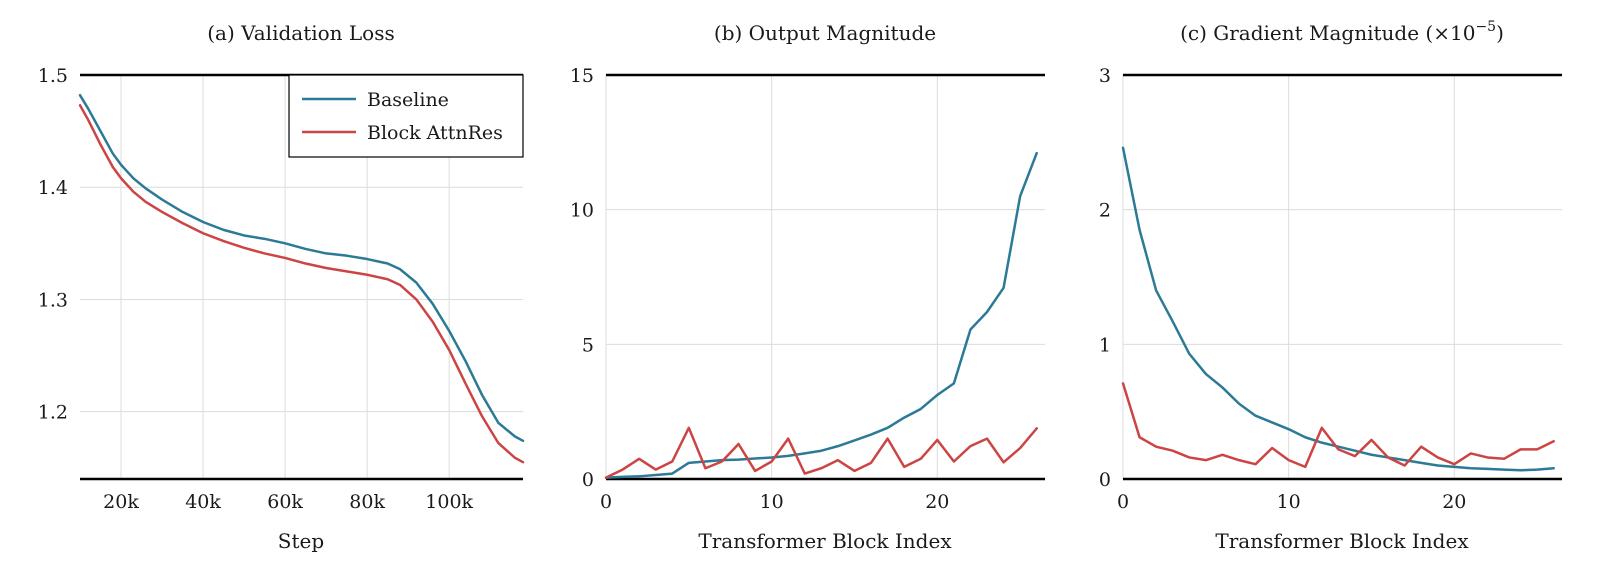 The height and width of the screenshot is (577, 1600). What do you see at coordinates (301, 33) in the screenshot?
I see `chart-title: (a) Validation Loss` at bounding box center [301, 33].